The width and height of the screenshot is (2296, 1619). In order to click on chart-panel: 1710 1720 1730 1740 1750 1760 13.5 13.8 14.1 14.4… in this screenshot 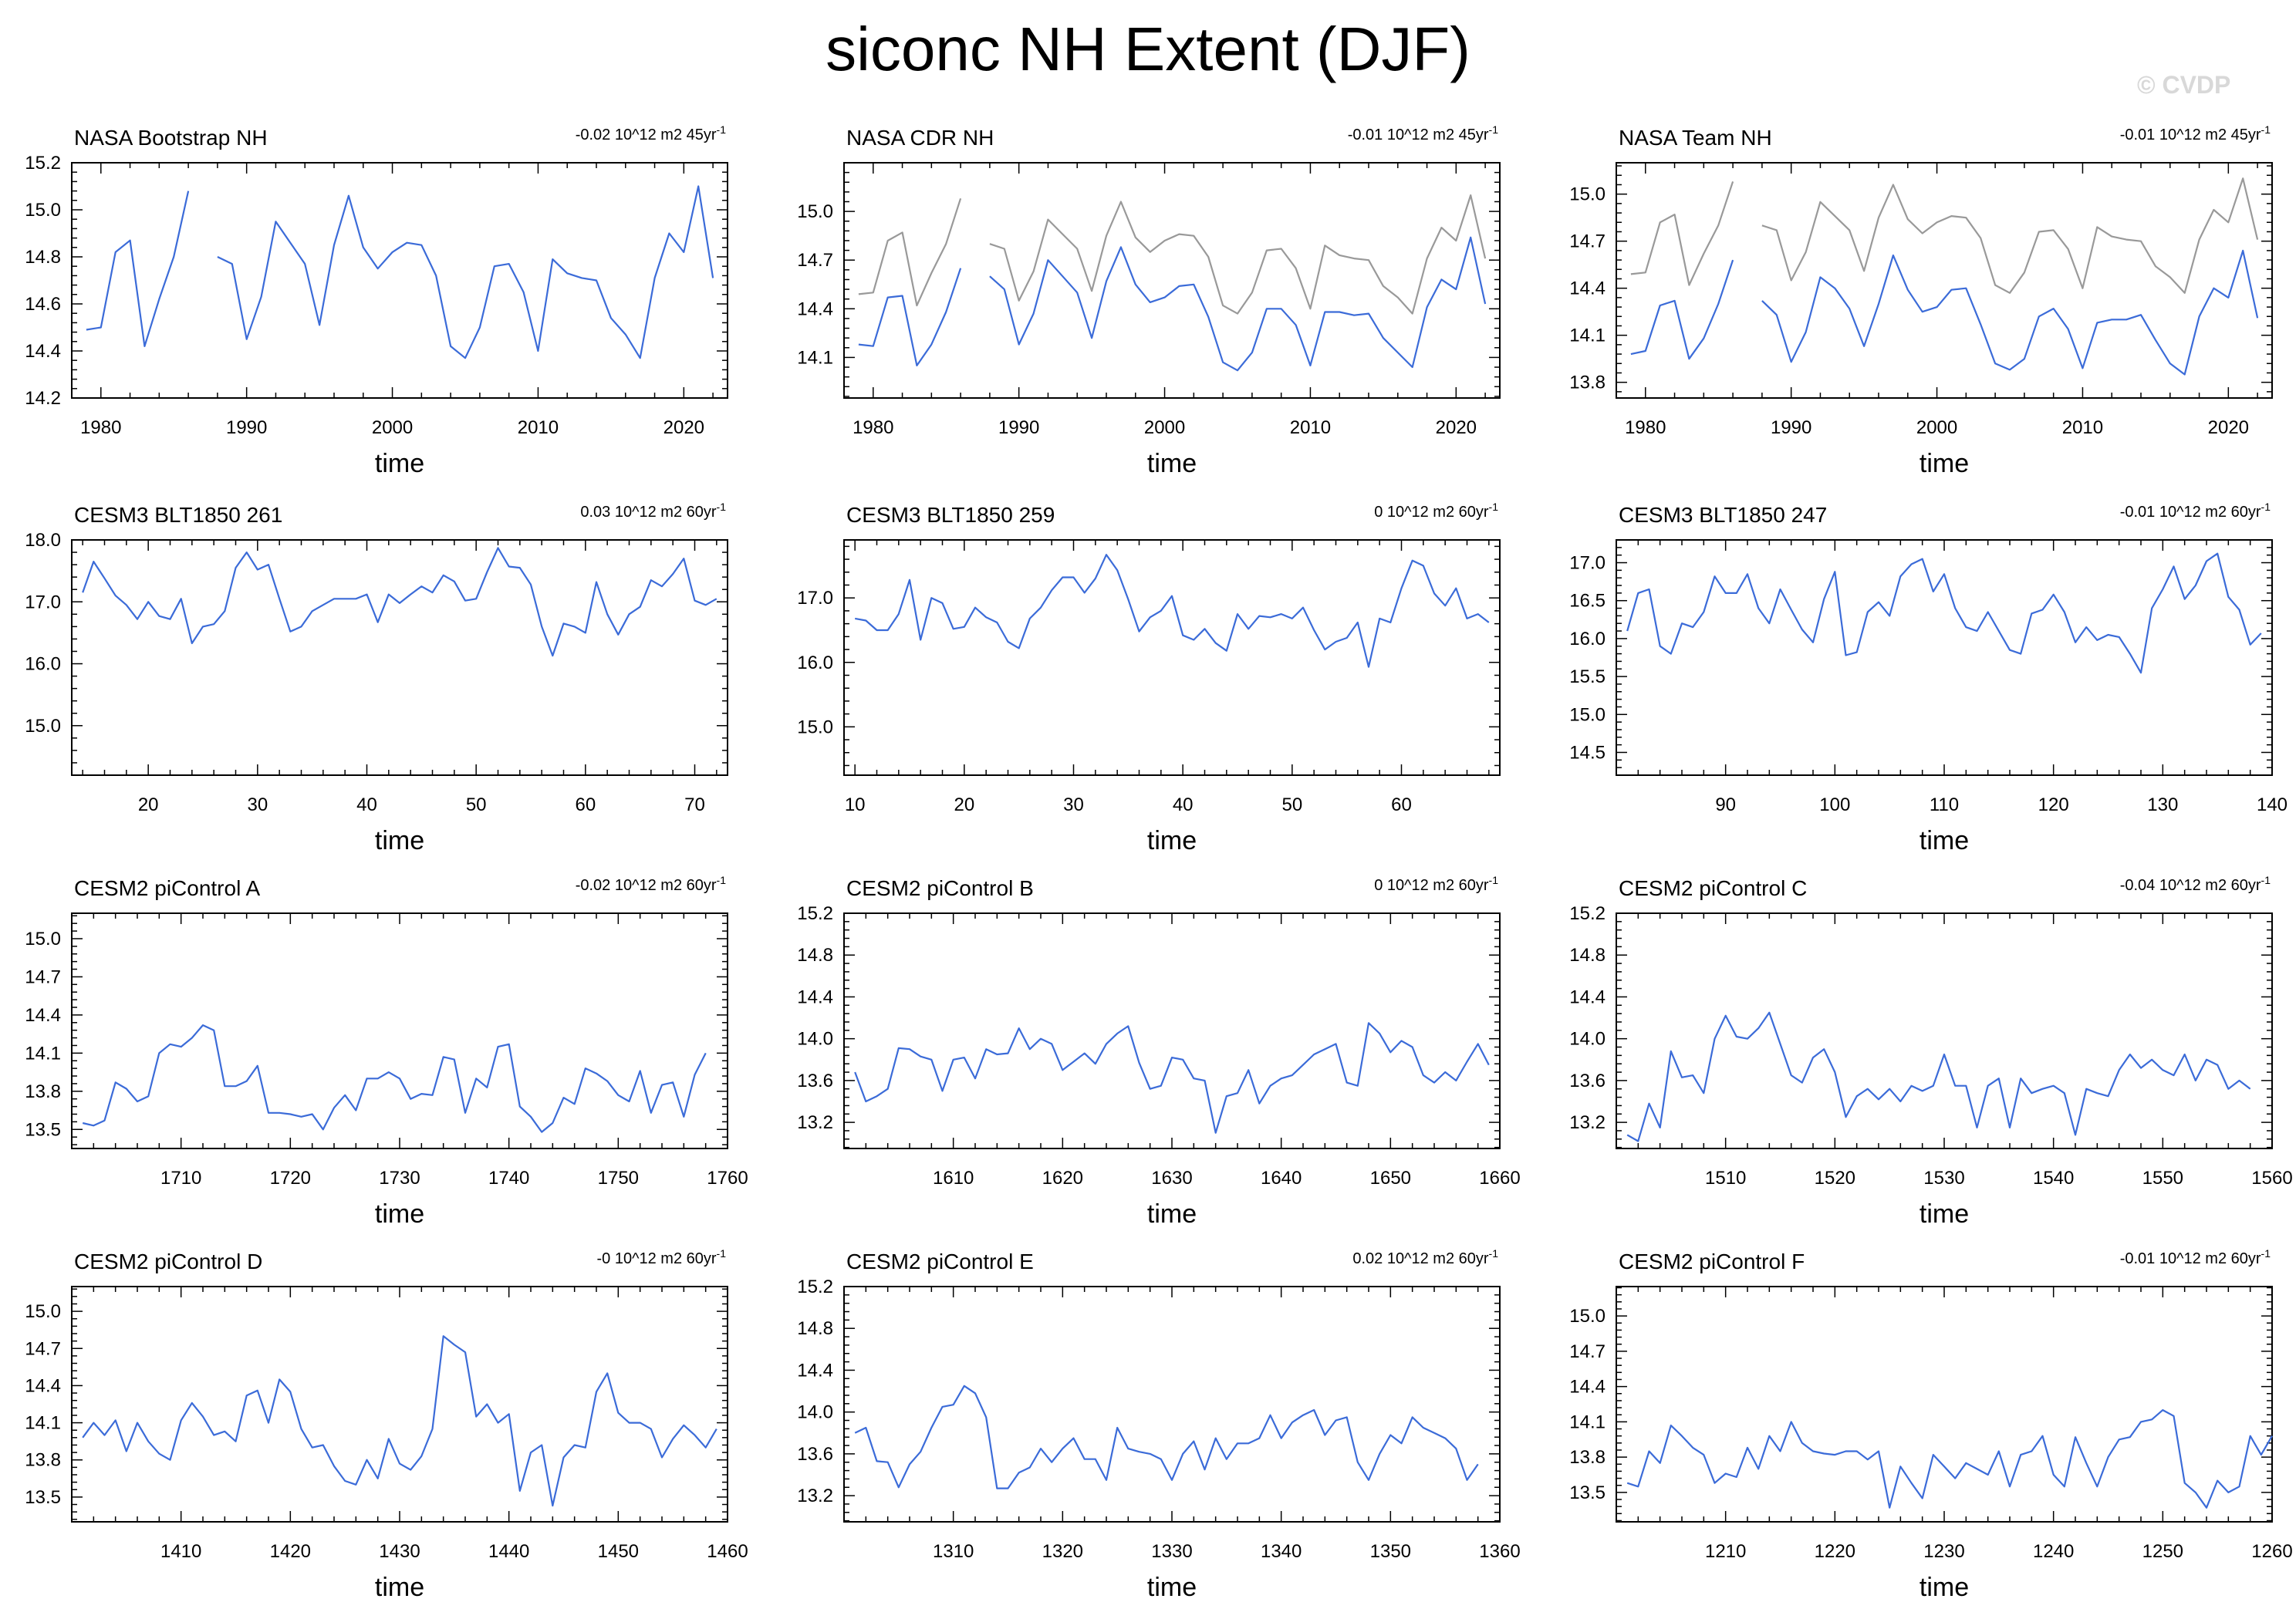, I will do `click(386, 1051)`.